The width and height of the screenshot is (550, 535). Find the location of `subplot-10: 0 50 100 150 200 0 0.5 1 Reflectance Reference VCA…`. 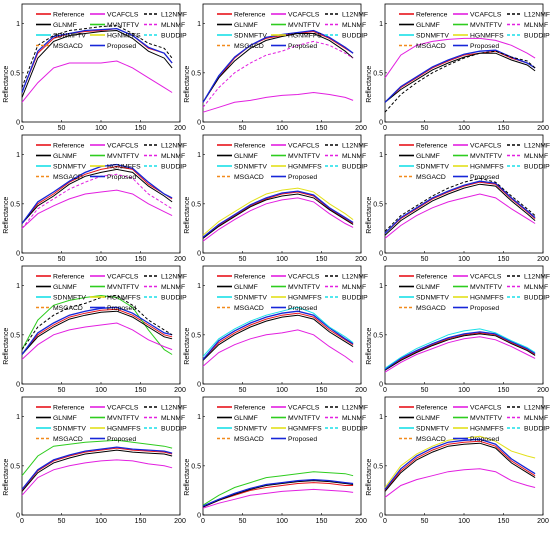

subplot-10: 0 50 100 150 200 0 0.5 1 Reflectance Reference VCA… is located at coordinates (95, 460).